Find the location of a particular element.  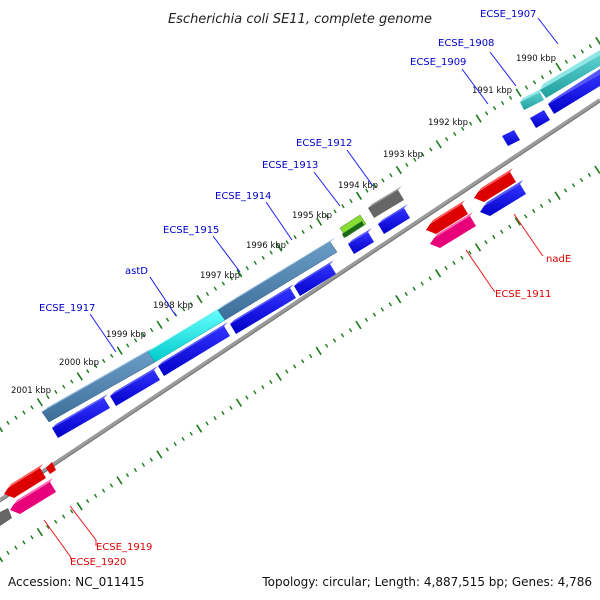

gene-label: ECSE_1917 is located at coordinates (67, 308).